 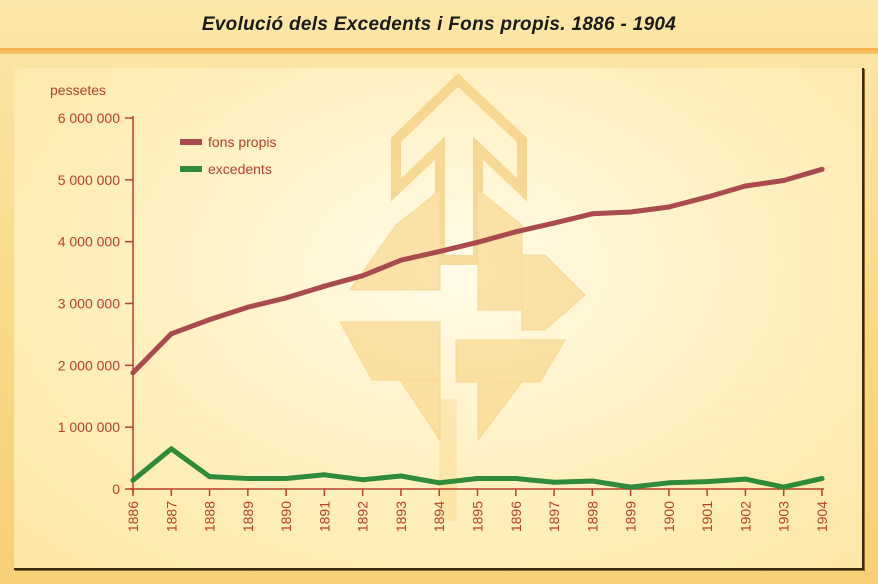 What do you see at coordinates (707, 516) in the screenshot?
I see `x-tick-label: 1901` at bounding box center [707, 516].